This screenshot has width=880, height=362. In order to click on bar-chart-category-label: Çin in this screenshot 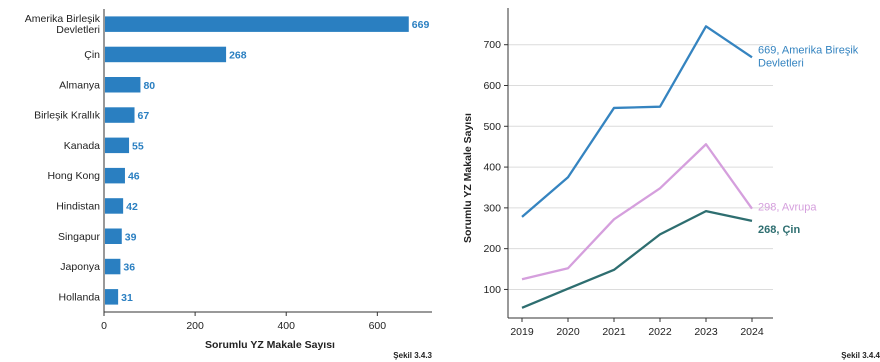, I will do `click(92, 55)`.